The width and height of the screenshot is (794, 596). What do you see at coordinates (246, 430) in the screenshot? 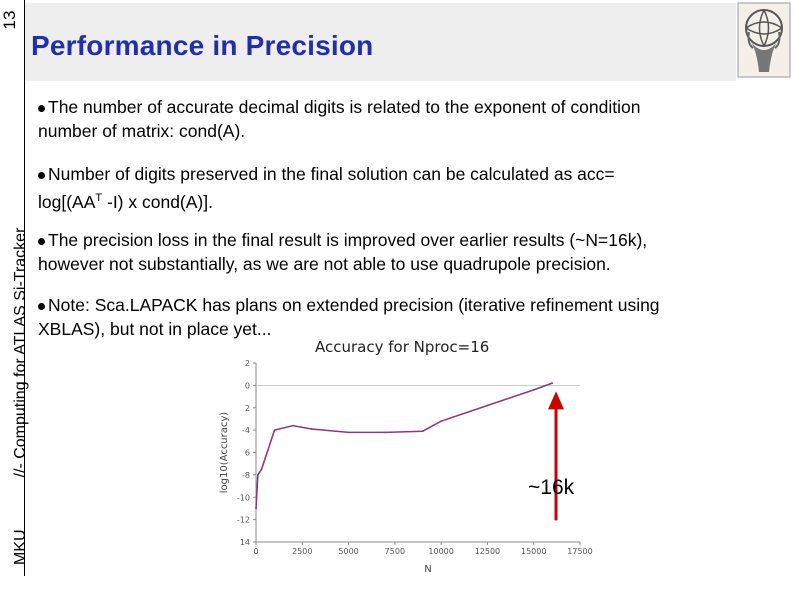
I see `y-tick-label: -4` at bounding box center [246, 430].